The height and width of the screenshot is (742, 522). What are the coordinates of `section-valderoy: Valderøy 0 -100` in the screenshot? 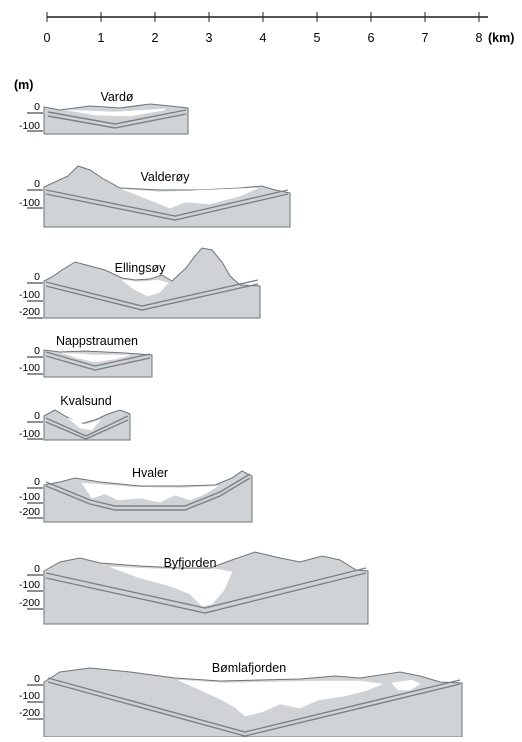 It's located at (155, 196).